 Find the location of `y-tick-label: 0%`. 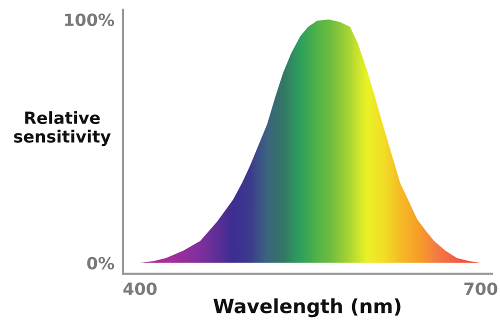

y-tick-label: 0% is located at coordinates (100, 263).